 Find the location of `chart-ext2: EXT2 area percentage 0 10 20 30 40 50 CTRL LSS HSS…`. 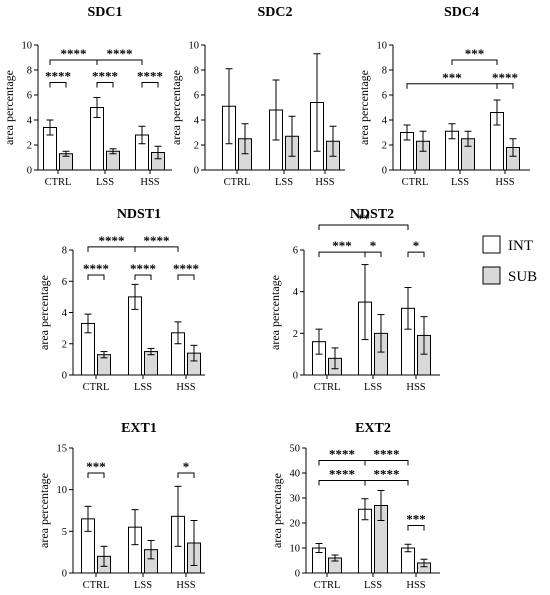

chart-ext2: EXT2 area percentage 0 10 20 30 40 50 CTRL LSS HSS… is located at coordinates (355, 506).